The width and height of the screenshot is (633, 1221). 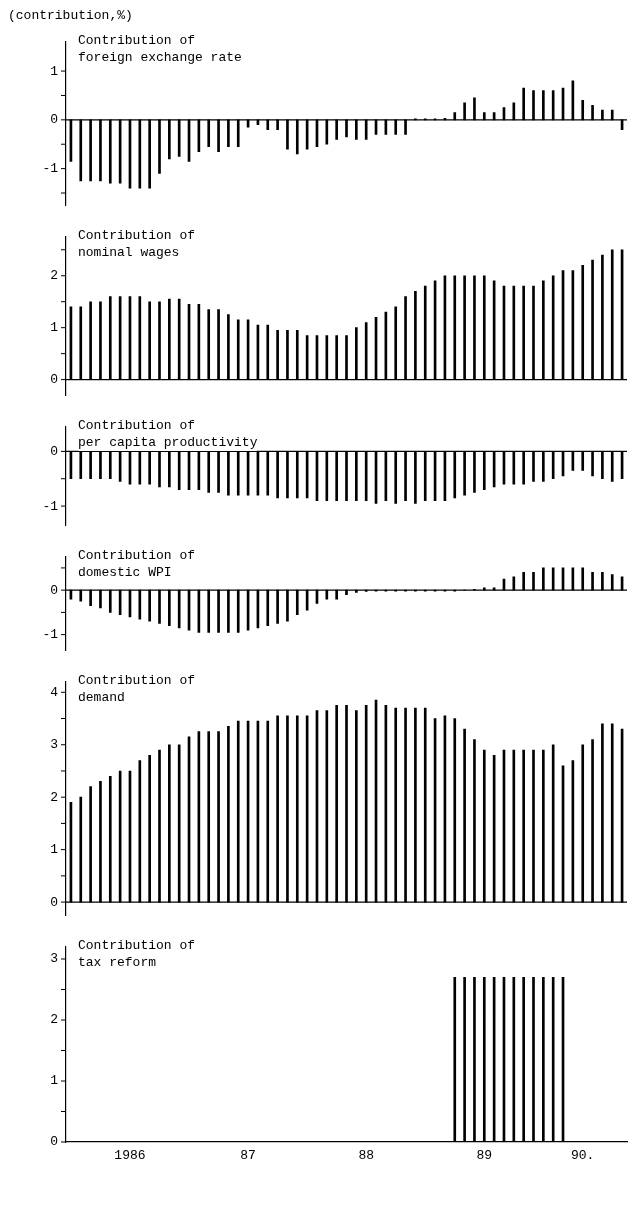 What do you see at coordinates (137, 564) in the screenshot?
I see `chart-title: Contribution of domestic WPI` at bounding box center [137, 564].